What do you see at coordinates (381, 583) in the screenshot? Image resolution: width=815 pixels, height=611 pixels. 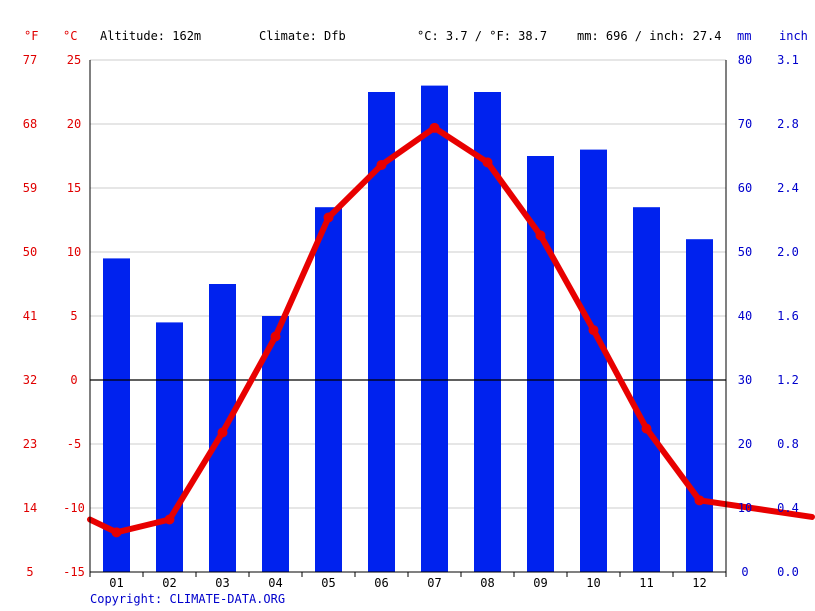 I see `month-tick-label: 06` at bounding box center [381, 583].